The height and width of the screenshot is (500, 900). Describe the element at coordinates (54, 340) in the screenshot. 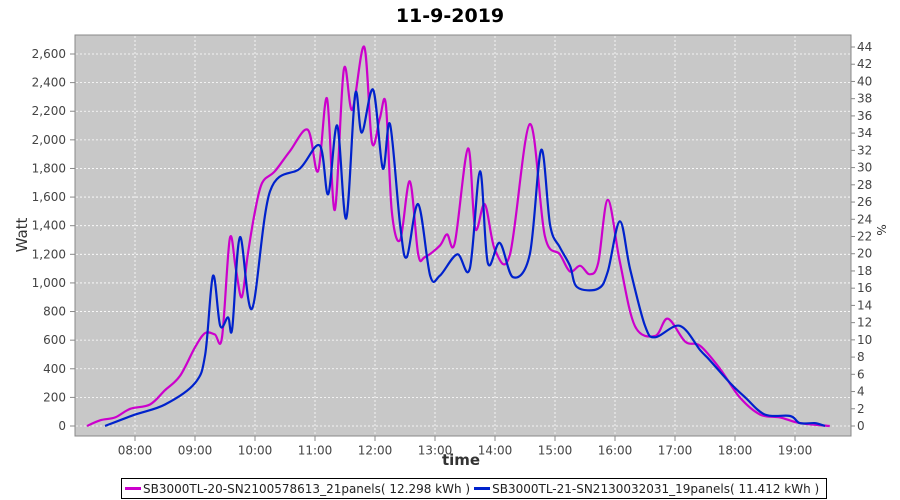

I see `y-tick-label: 600` at that location.